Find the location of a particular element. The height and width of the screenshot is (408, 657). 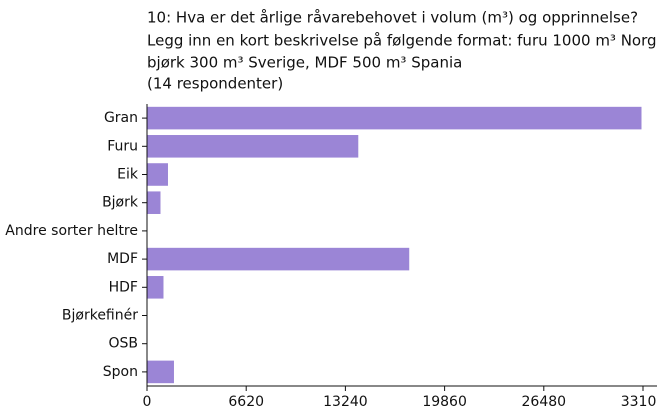

y-tick-label: Bjørkefinér is located at coordinates (100, 316).